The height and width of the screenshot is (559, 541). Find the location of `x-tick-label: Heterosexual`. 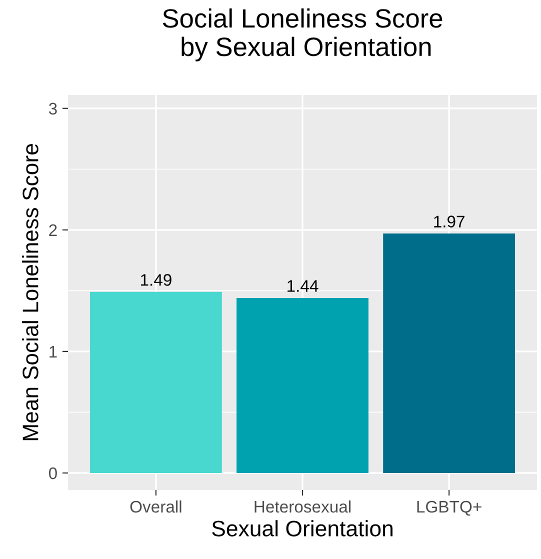

x-tick-label: Heterosexual is located at coordinates (302, 506).